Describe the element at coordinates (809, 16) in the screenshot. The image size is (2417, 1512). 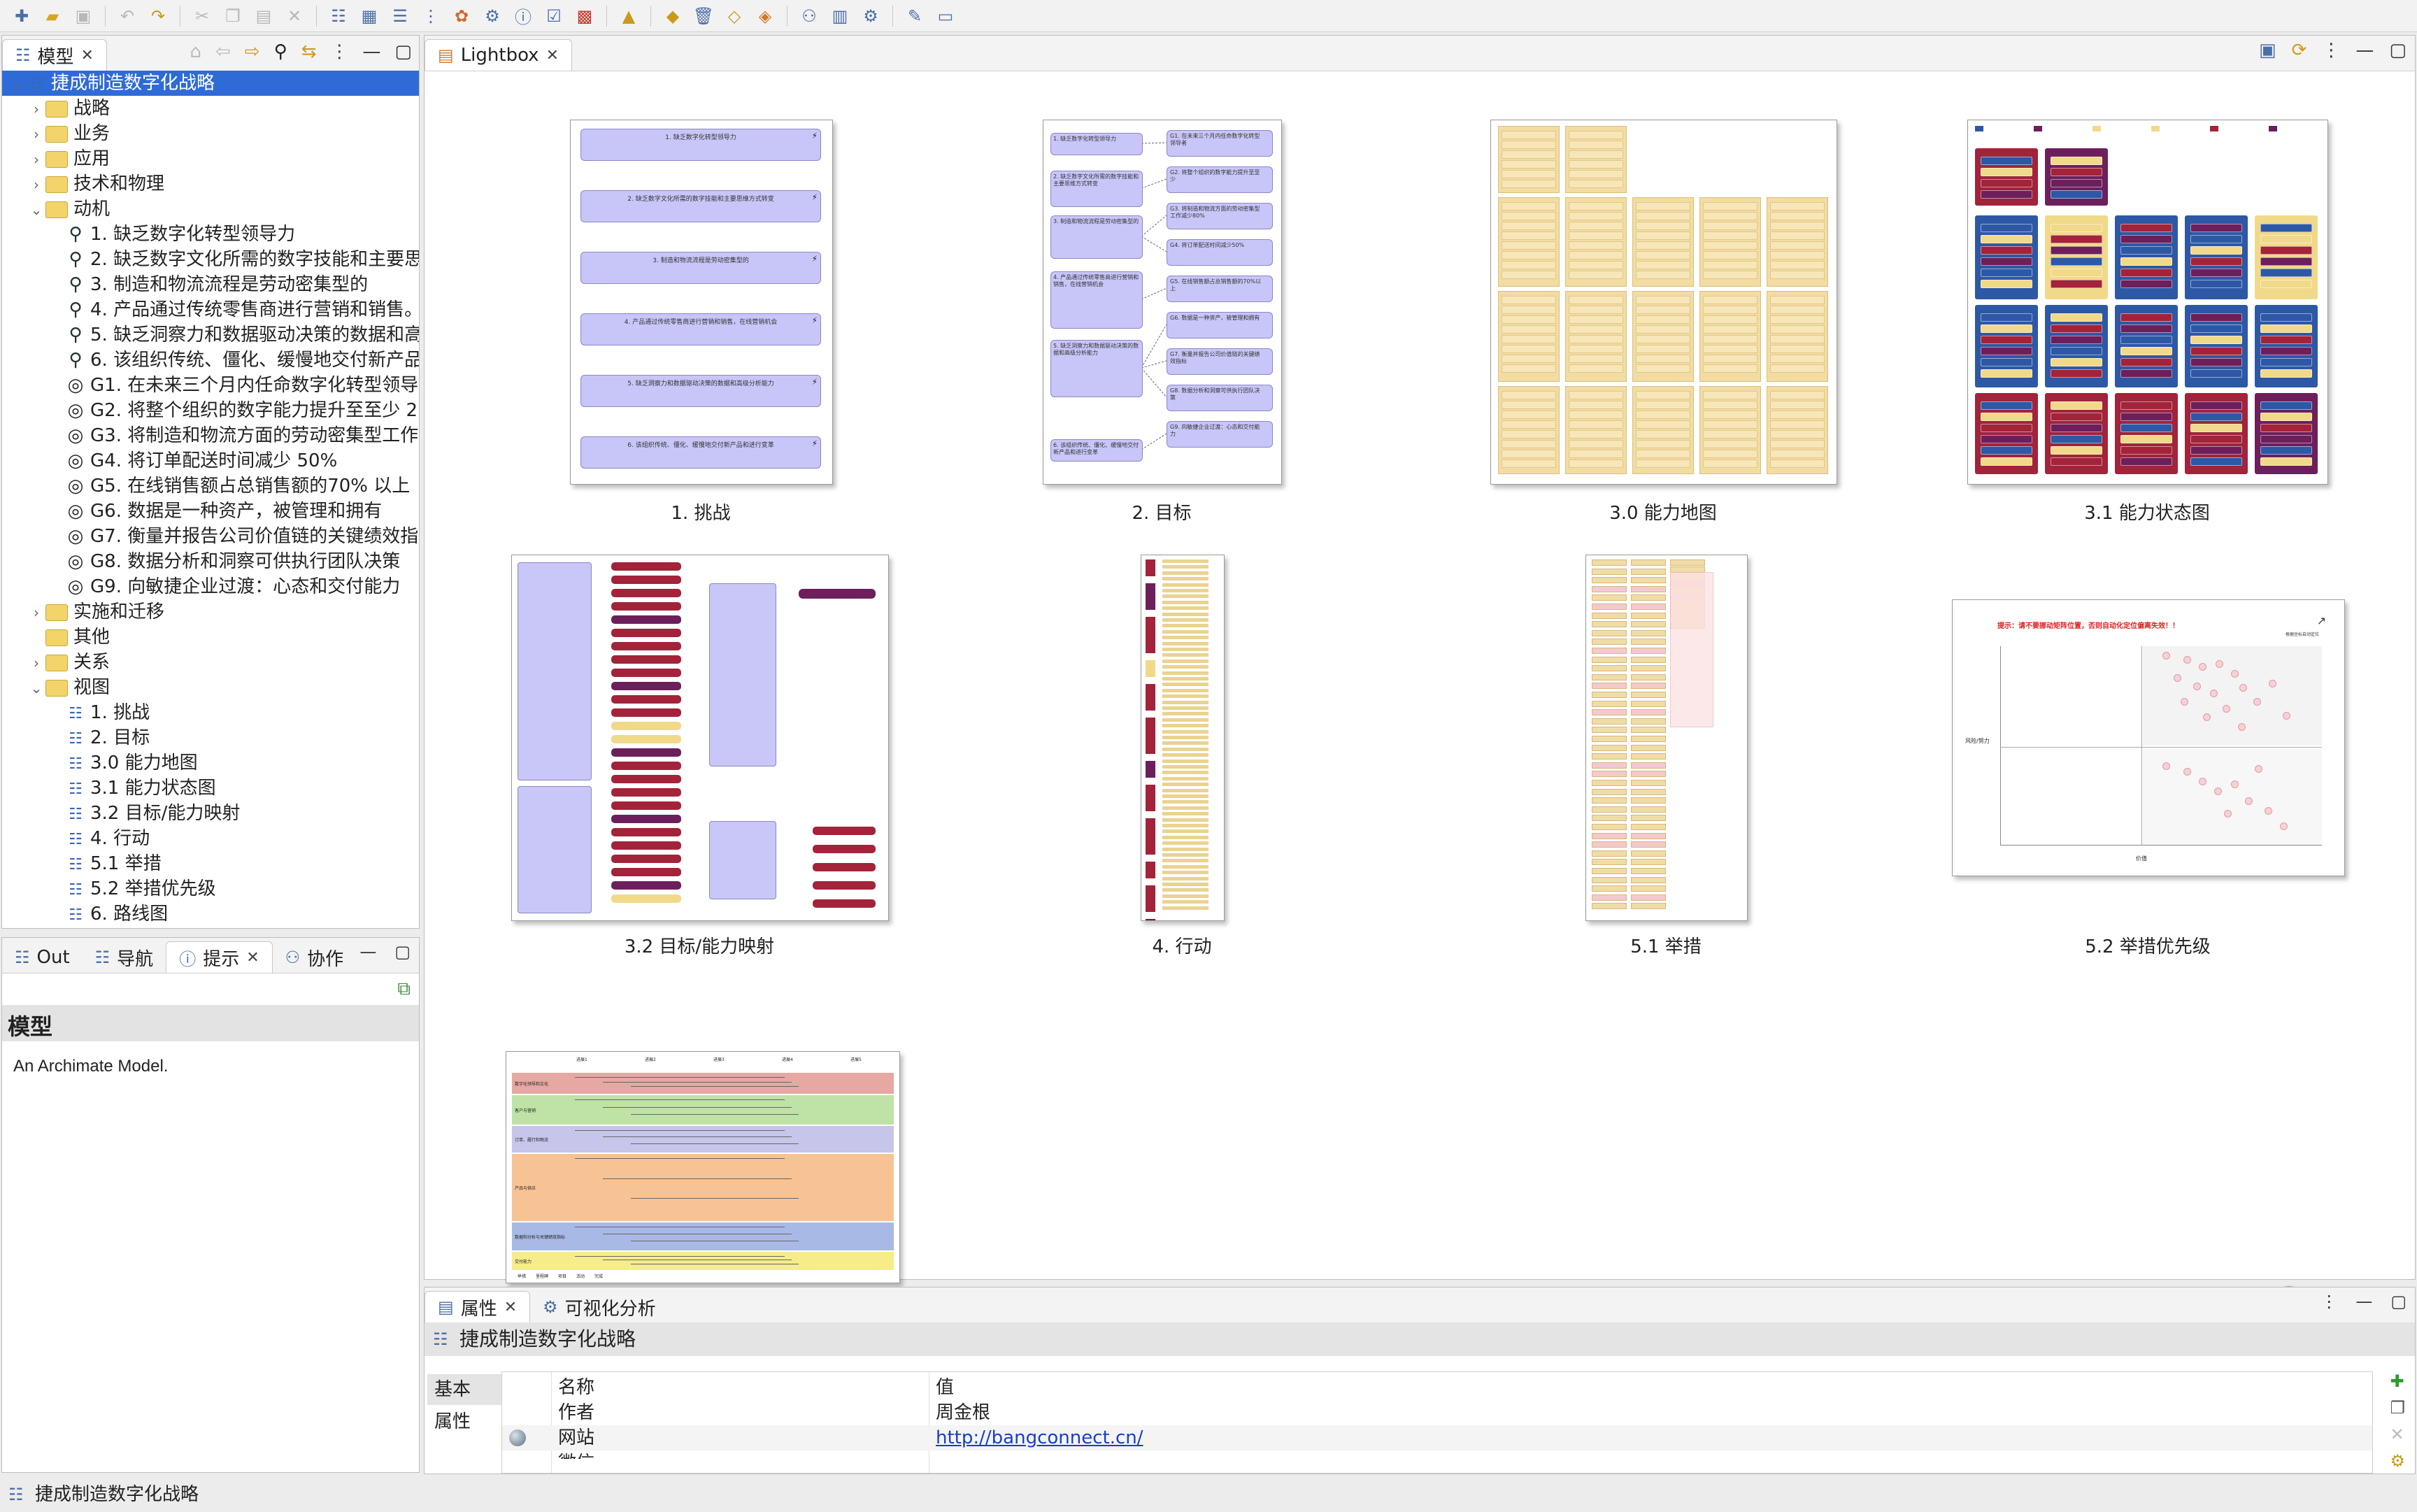
I see `collab-icon: ⚇` at that location.